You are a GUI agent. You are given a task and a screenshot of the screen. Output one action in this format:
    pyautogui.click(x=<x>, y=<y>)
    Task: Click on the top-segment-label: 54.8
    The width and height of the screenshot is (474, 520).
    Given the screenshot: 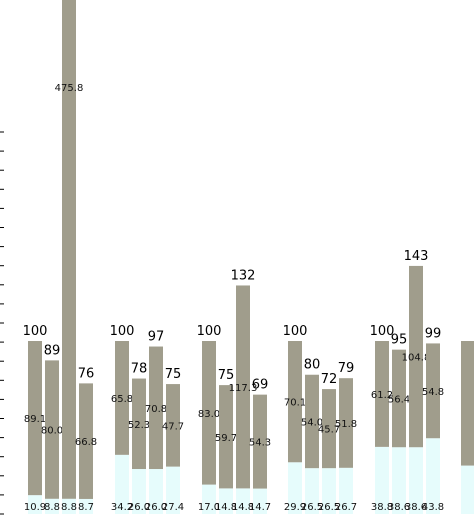 What is the action you would take?
    pyautogui.click(x=433, y=392)
    